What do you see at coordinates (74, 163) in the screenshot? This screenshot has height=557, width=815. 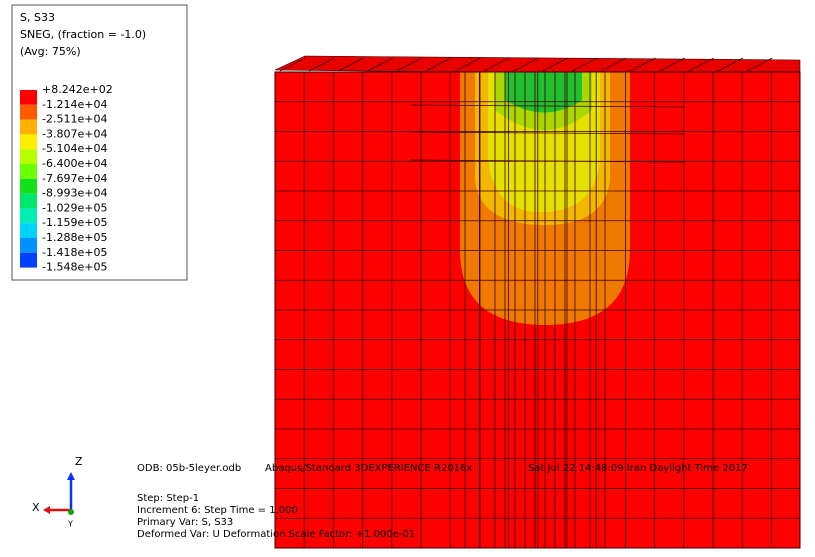 I see `legend-label: -6.400e+04` at bounding box center [74, 163].